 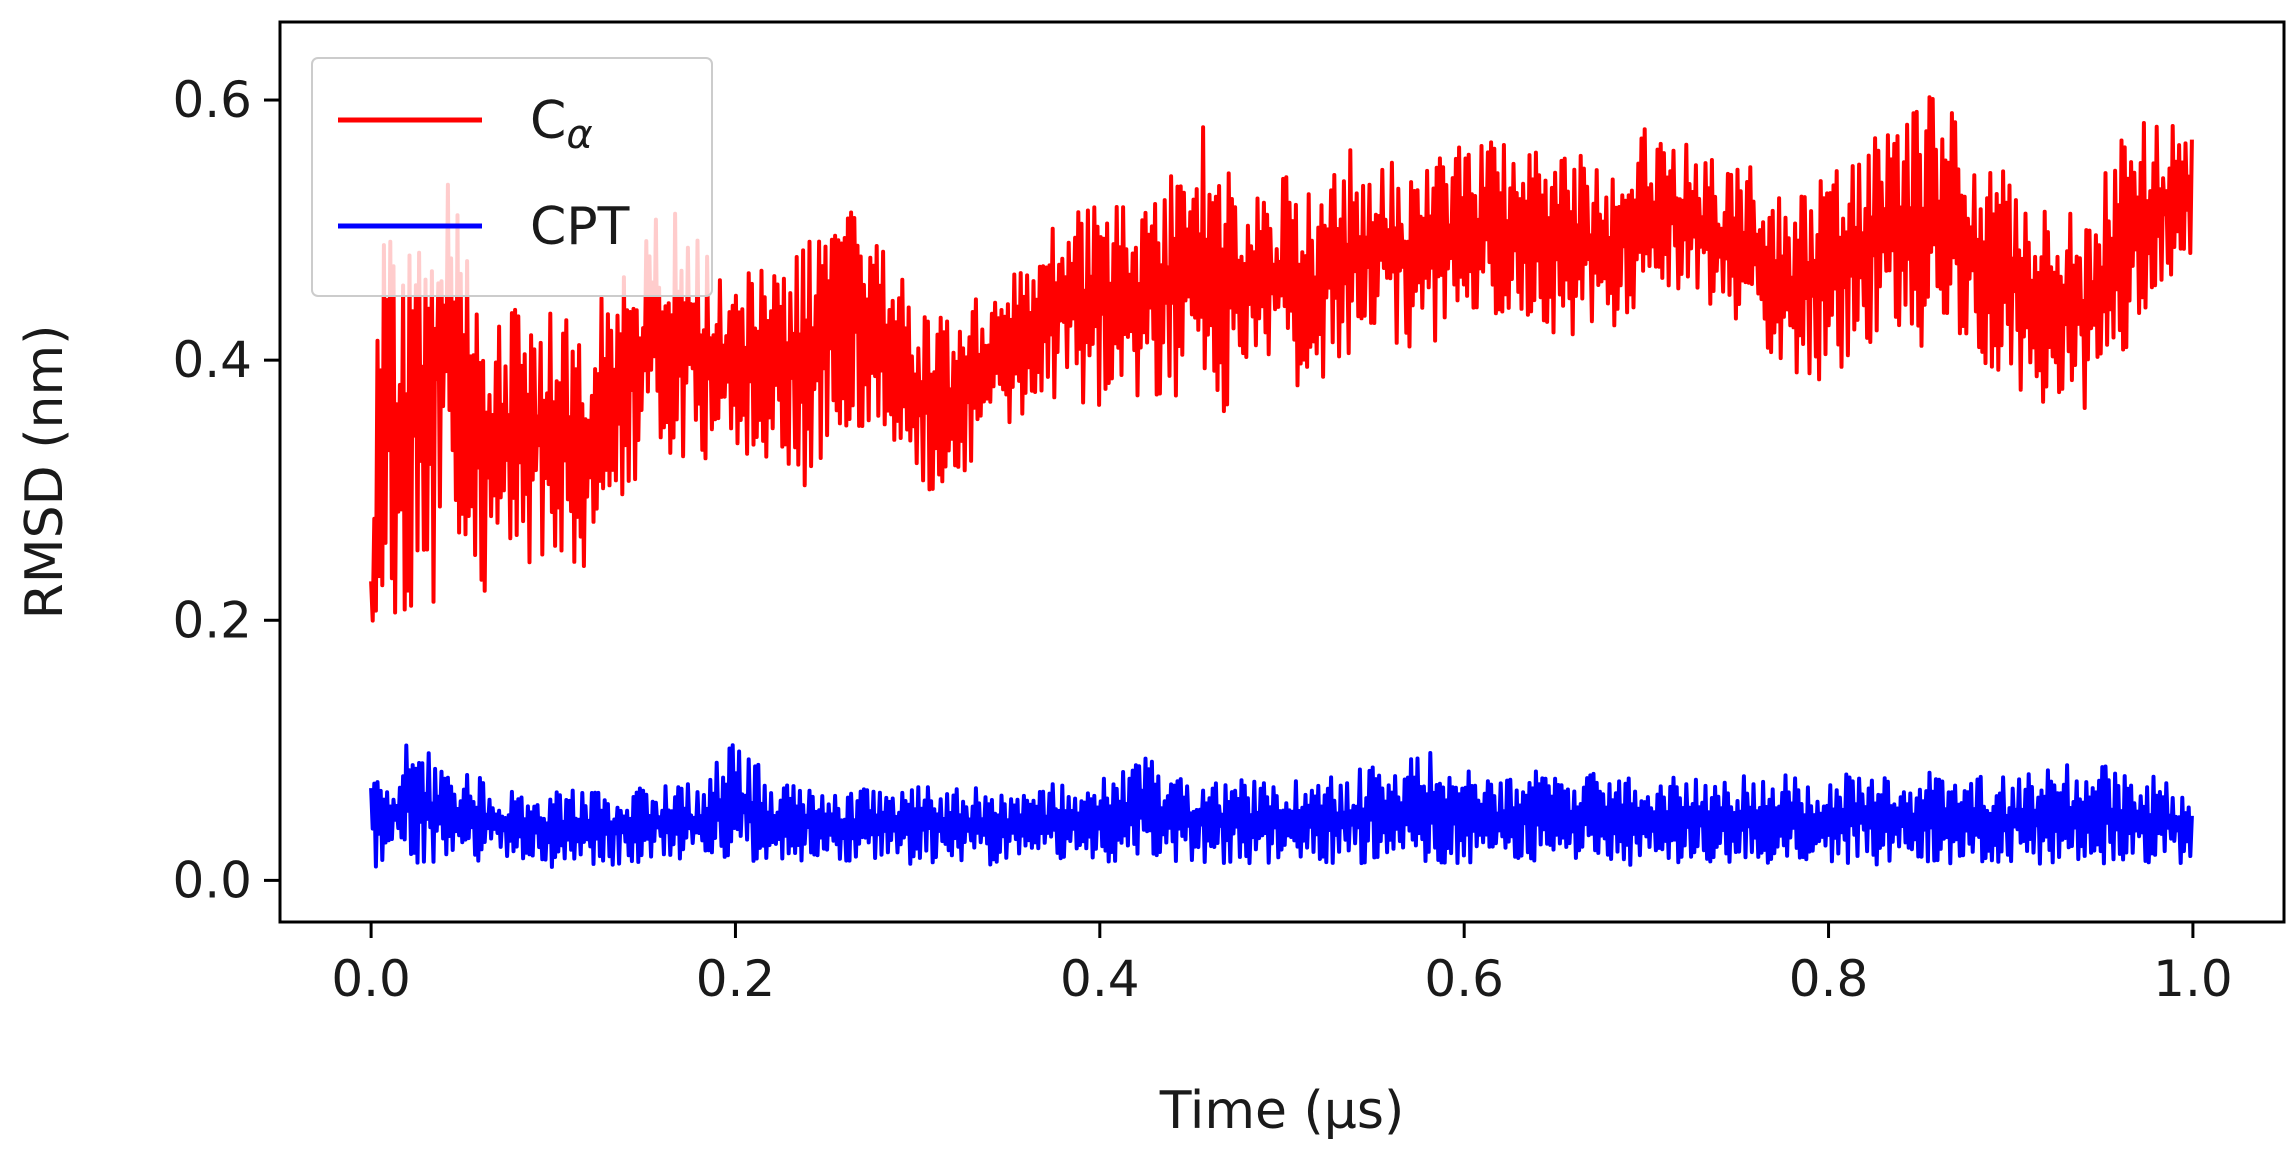 I want to click on x-tick-label: 0.0, so click(x=371, y=979).